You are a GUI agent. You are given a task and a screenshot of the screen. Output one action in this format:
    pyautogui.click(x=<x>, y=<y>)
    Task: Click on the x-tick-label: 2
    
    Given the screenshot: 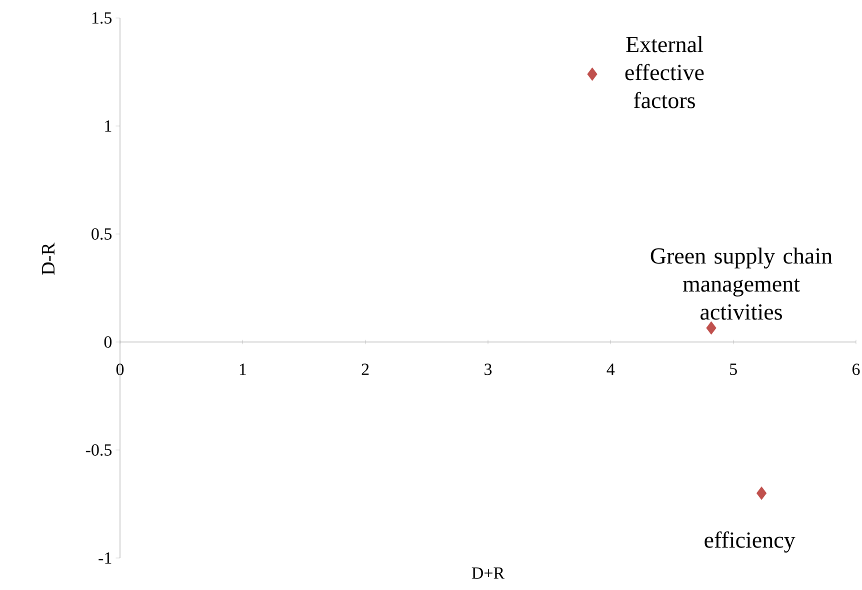 What is the action you would take?
    pyautogui.click(x=365, y=369)
    